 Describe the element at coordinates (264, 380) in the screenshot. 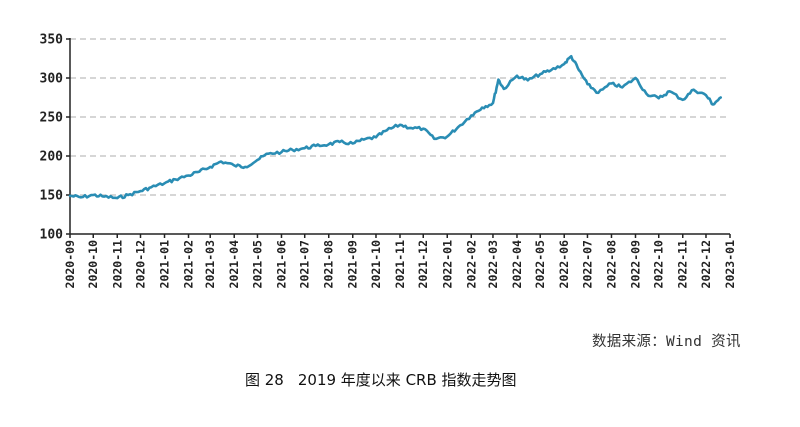

I see `figure-number: 图 28` at that location.